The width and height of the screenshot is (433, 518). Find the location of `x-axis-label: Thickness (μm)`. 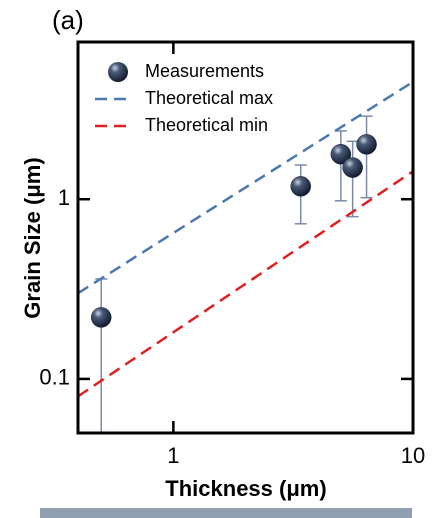

x-axis-label: Thickness (μm) is located at coordinates (245, 488).